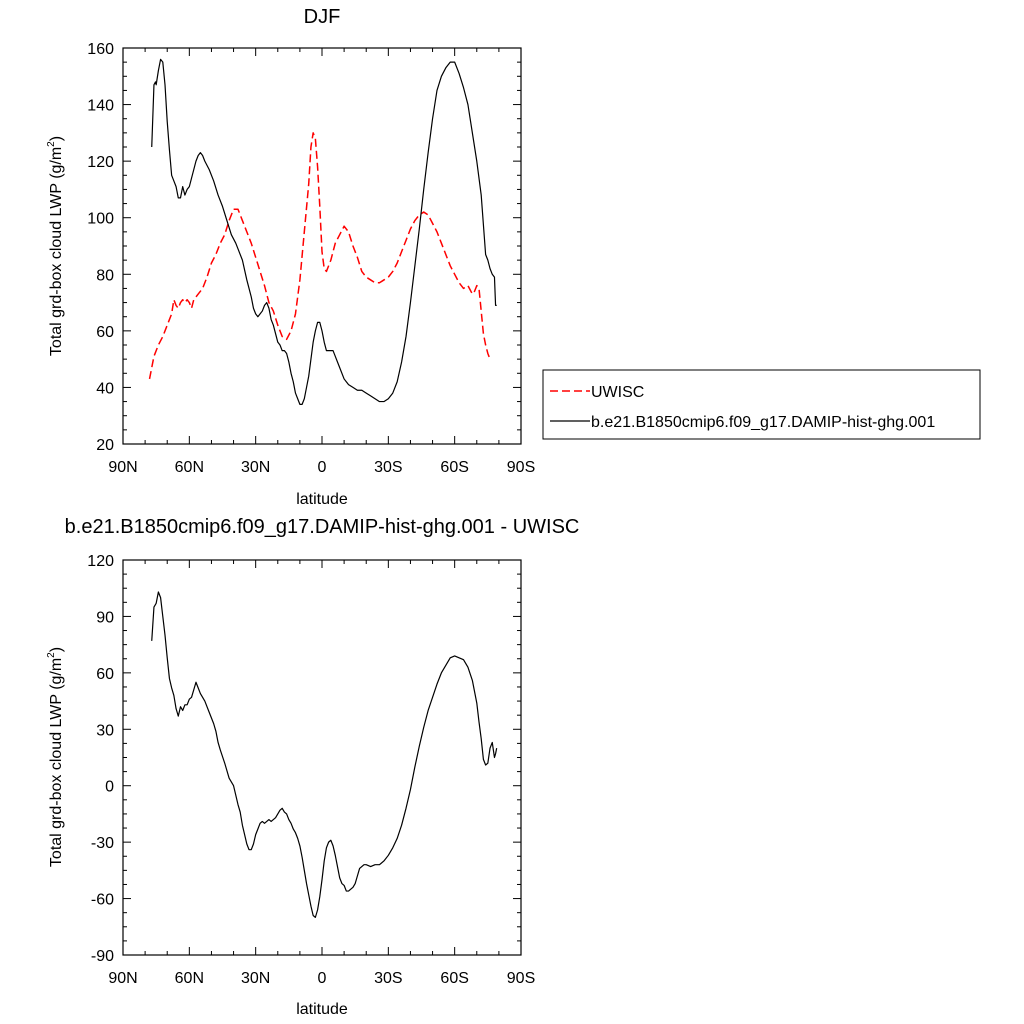 This screenshot has width=1024, height=1024. Describe the element at coordinates (322, 17) in the screenshot. I see `chart-title: DJF` at that location.